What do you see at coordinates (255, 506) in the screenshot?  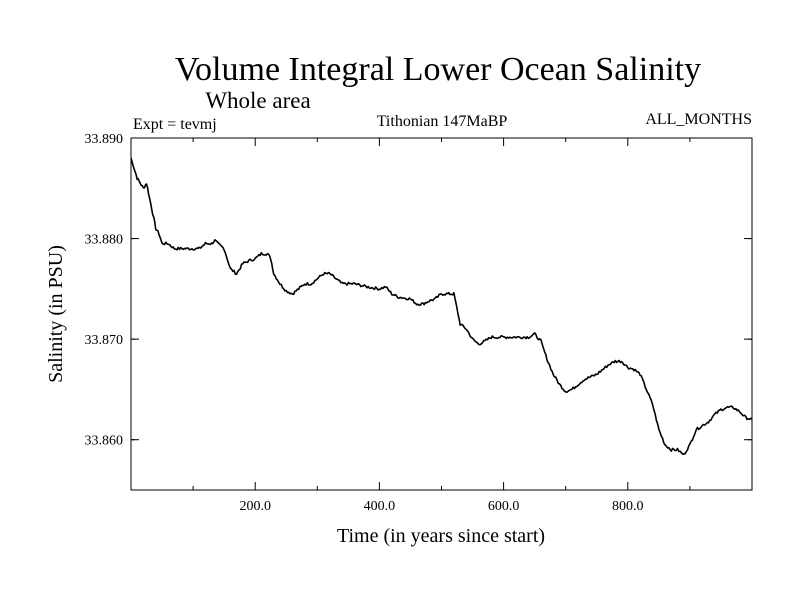 I see `x-tick-label: 200.0` at bounding box center [255, 506].